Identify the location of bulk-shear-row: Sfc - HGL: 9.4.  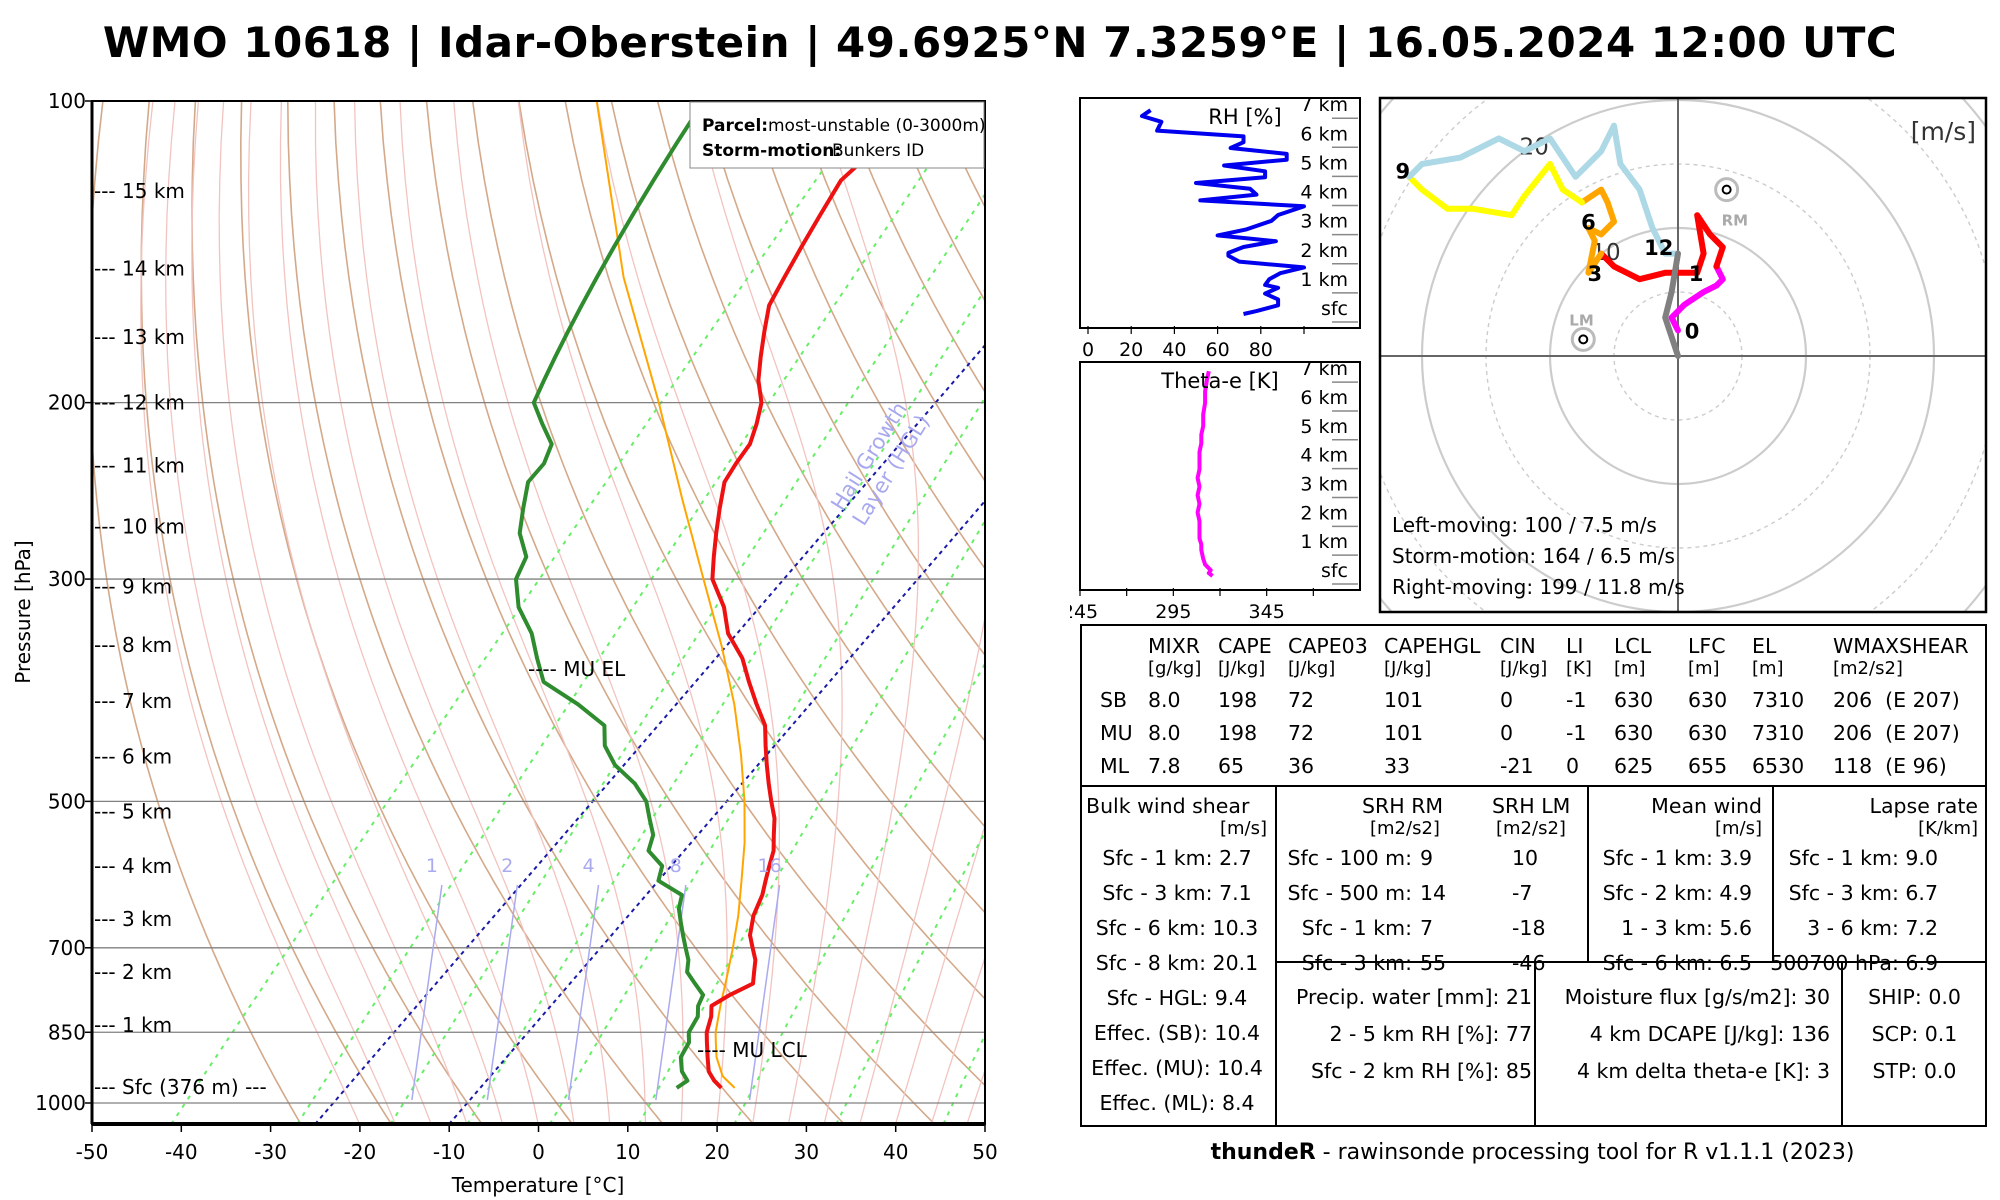
(1177, 998).